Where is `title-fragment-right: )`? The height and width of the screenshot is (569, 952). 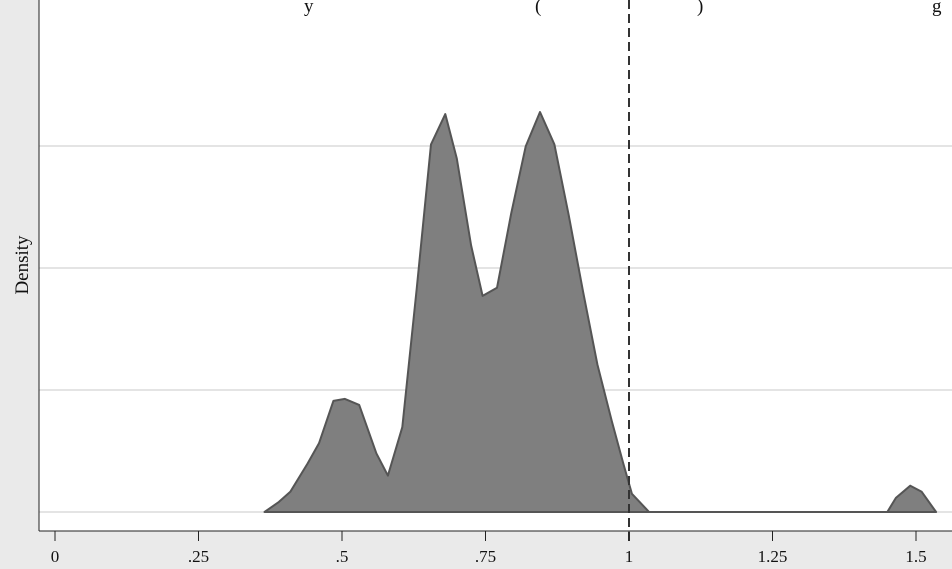 title-fragment-right: ) is located at coordinates (700, 8).